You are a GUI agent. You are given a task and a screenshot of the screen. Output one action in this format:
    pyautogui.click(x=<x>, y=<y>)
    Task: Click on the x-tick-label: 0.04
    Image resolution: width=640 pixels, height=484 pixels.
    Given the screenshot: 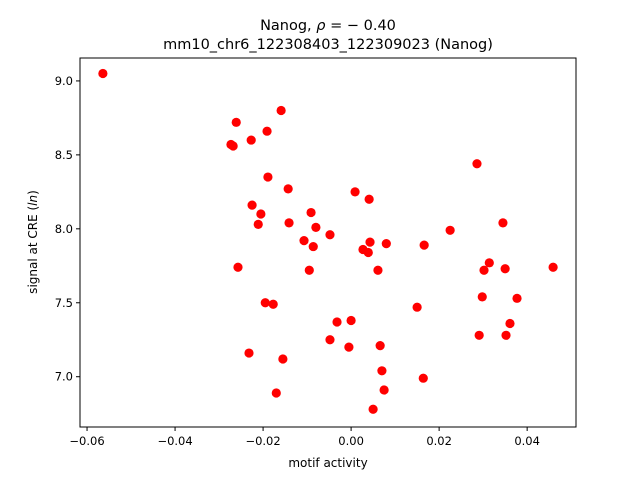 What is the action you would take?
    pyautogui.click(x=527, y=441)
    